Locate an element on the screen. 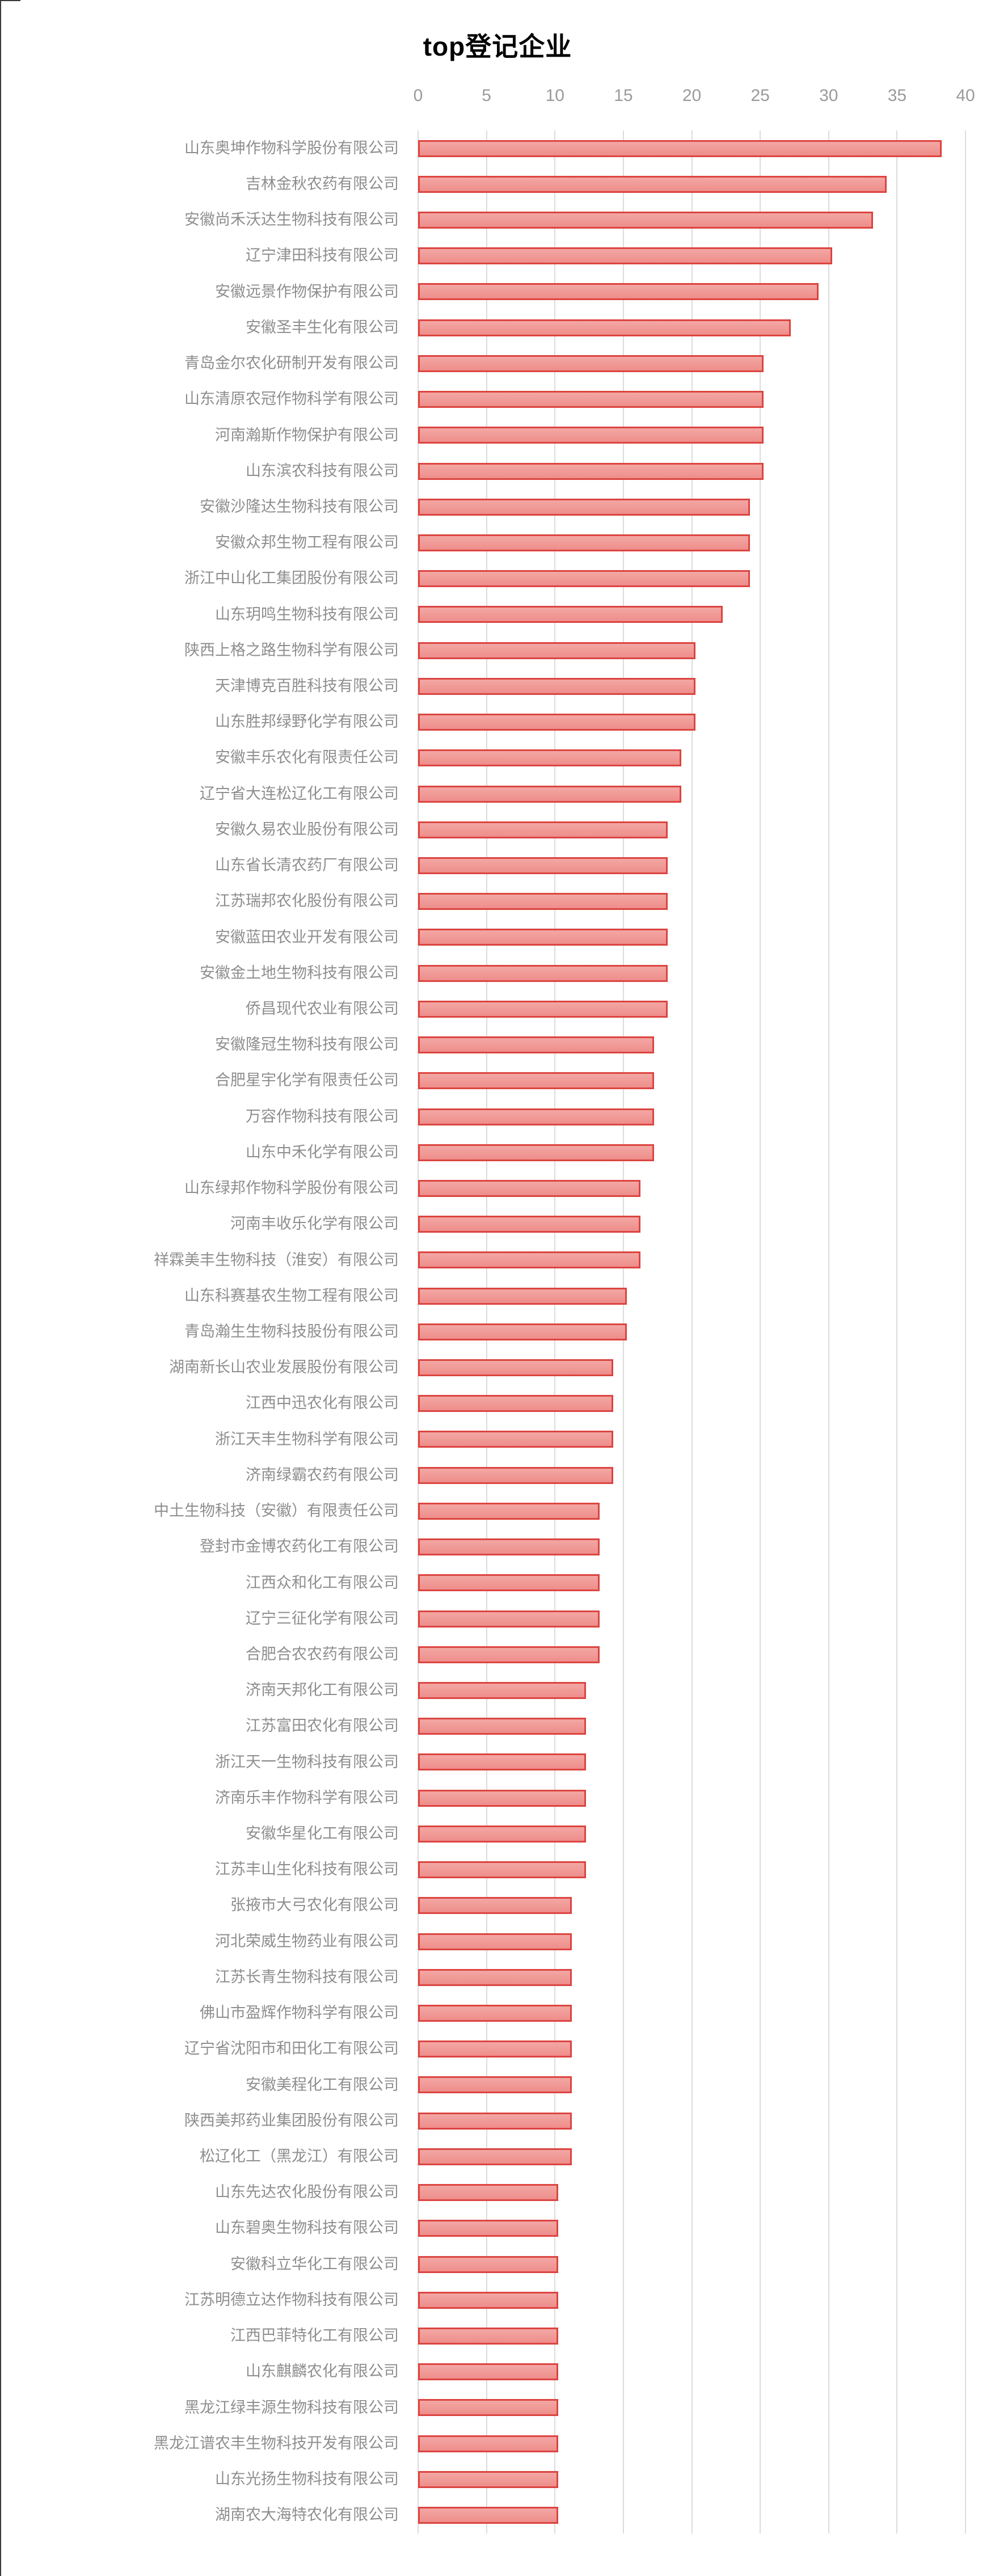 The width and height of the screenshot is (995, 2576). table-row: 安徽沙隆达生物科技有限公司 is located at coordinates (483, 507).